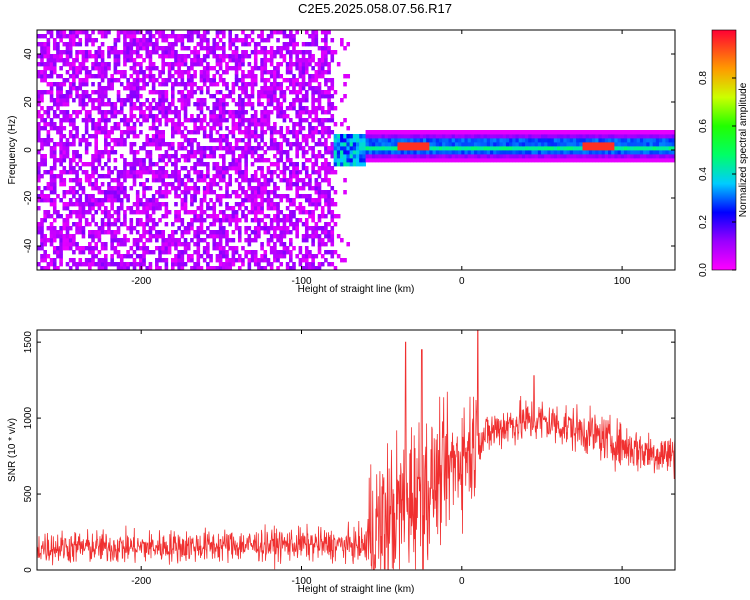 The image size is (750, 600). What do you see at coordinates (12, 450) in the screenshot?
I see `snr-ylabel: SNR (10 * v/v)` at bounding box center [12, 450].